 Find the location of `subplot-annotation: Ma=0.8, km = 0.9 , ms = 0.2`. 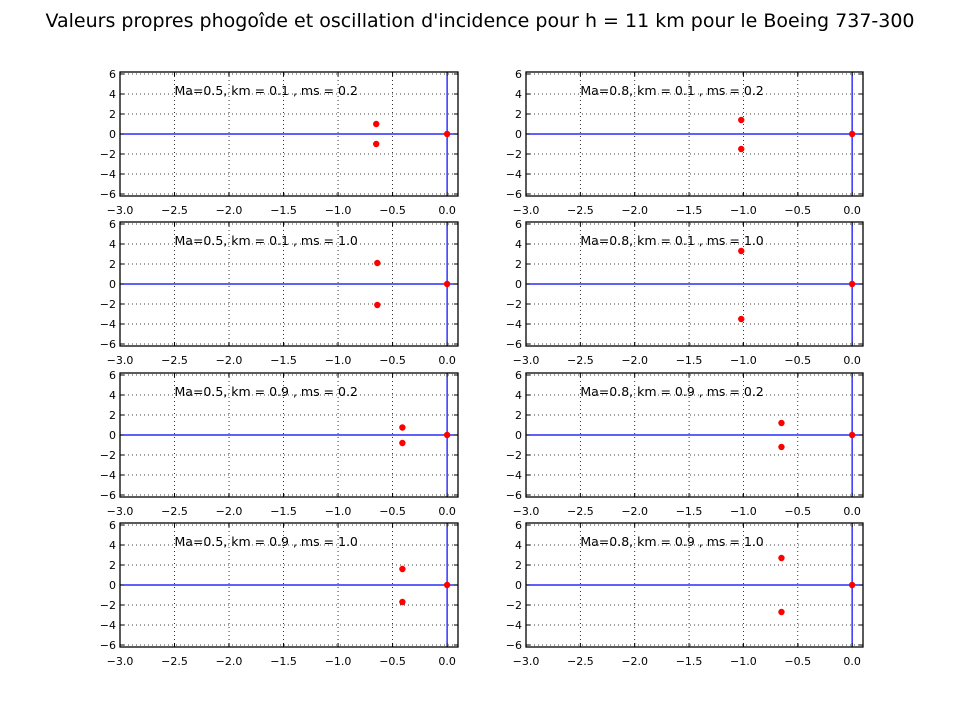

subplot-annotation: Ma=0.8, km = 0.9 , ms = 0.2 is located at coordinates (671, 391).